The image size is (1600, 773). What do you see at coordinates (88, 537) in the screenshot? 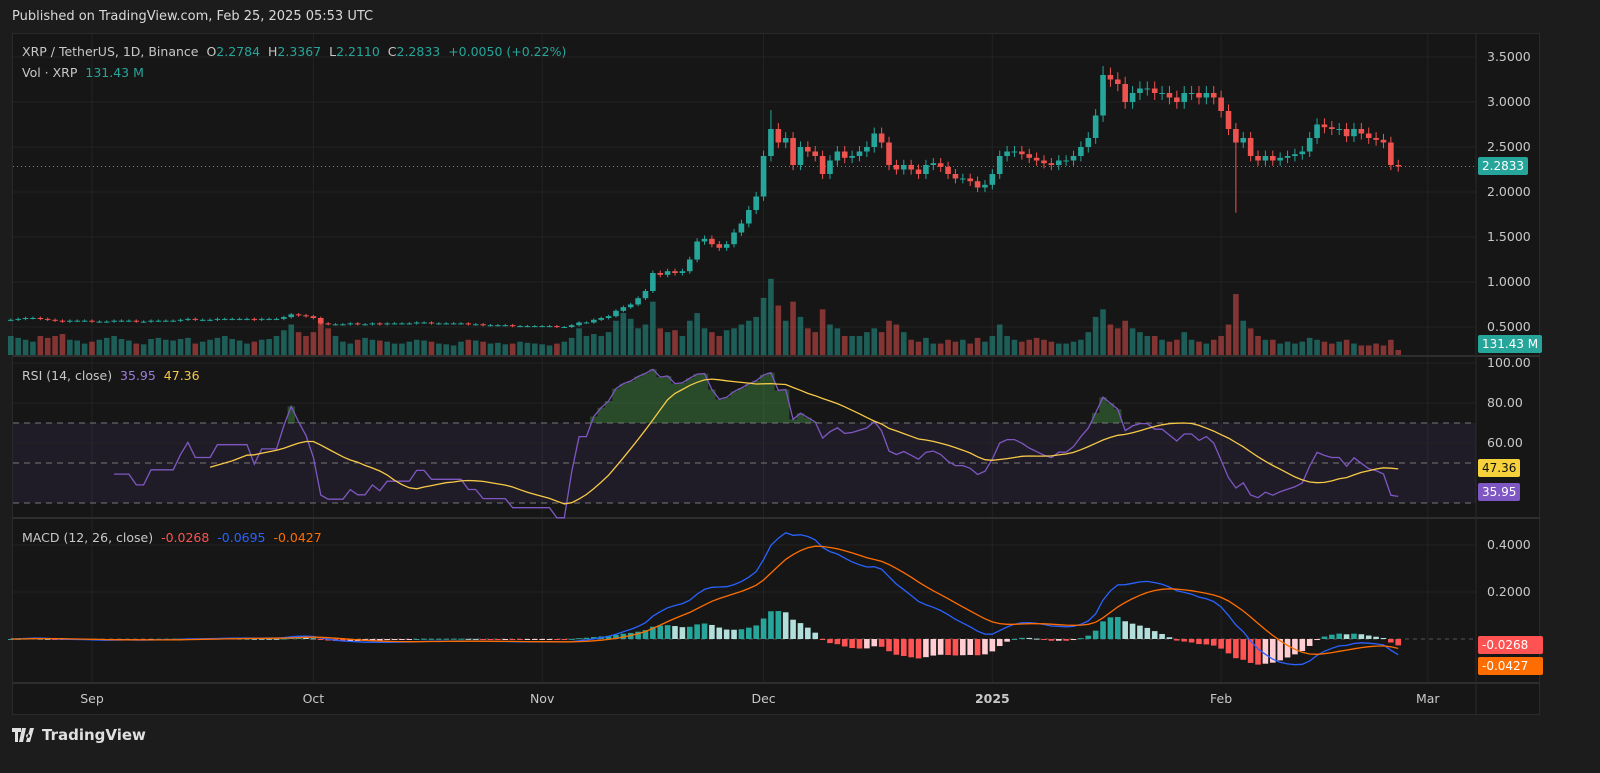
I see `macd-label: MACD (12, 26, close)` at bounding box center [88, 537].